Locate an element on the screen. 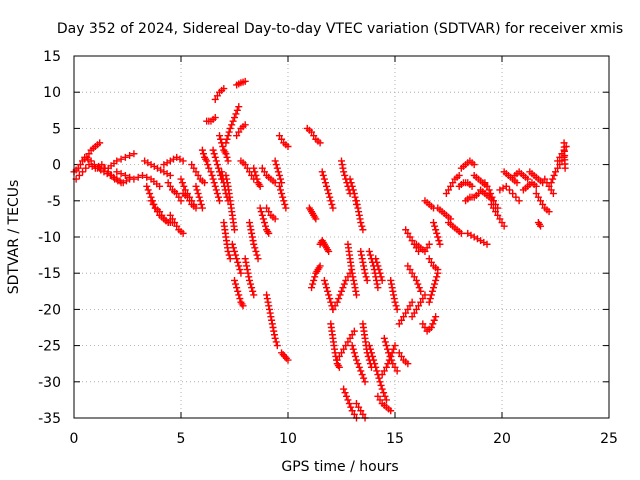  series-arc73 is located at coordinates (429, 324).